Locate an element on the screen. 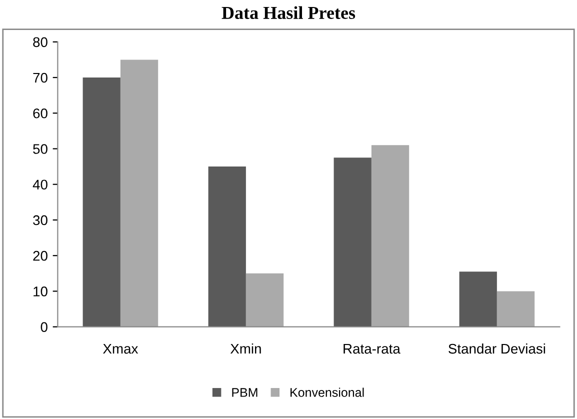 Image resolution: width=577 pixels, height=419 pixels. legend-label: PBM is located at coordinates (245, 392).